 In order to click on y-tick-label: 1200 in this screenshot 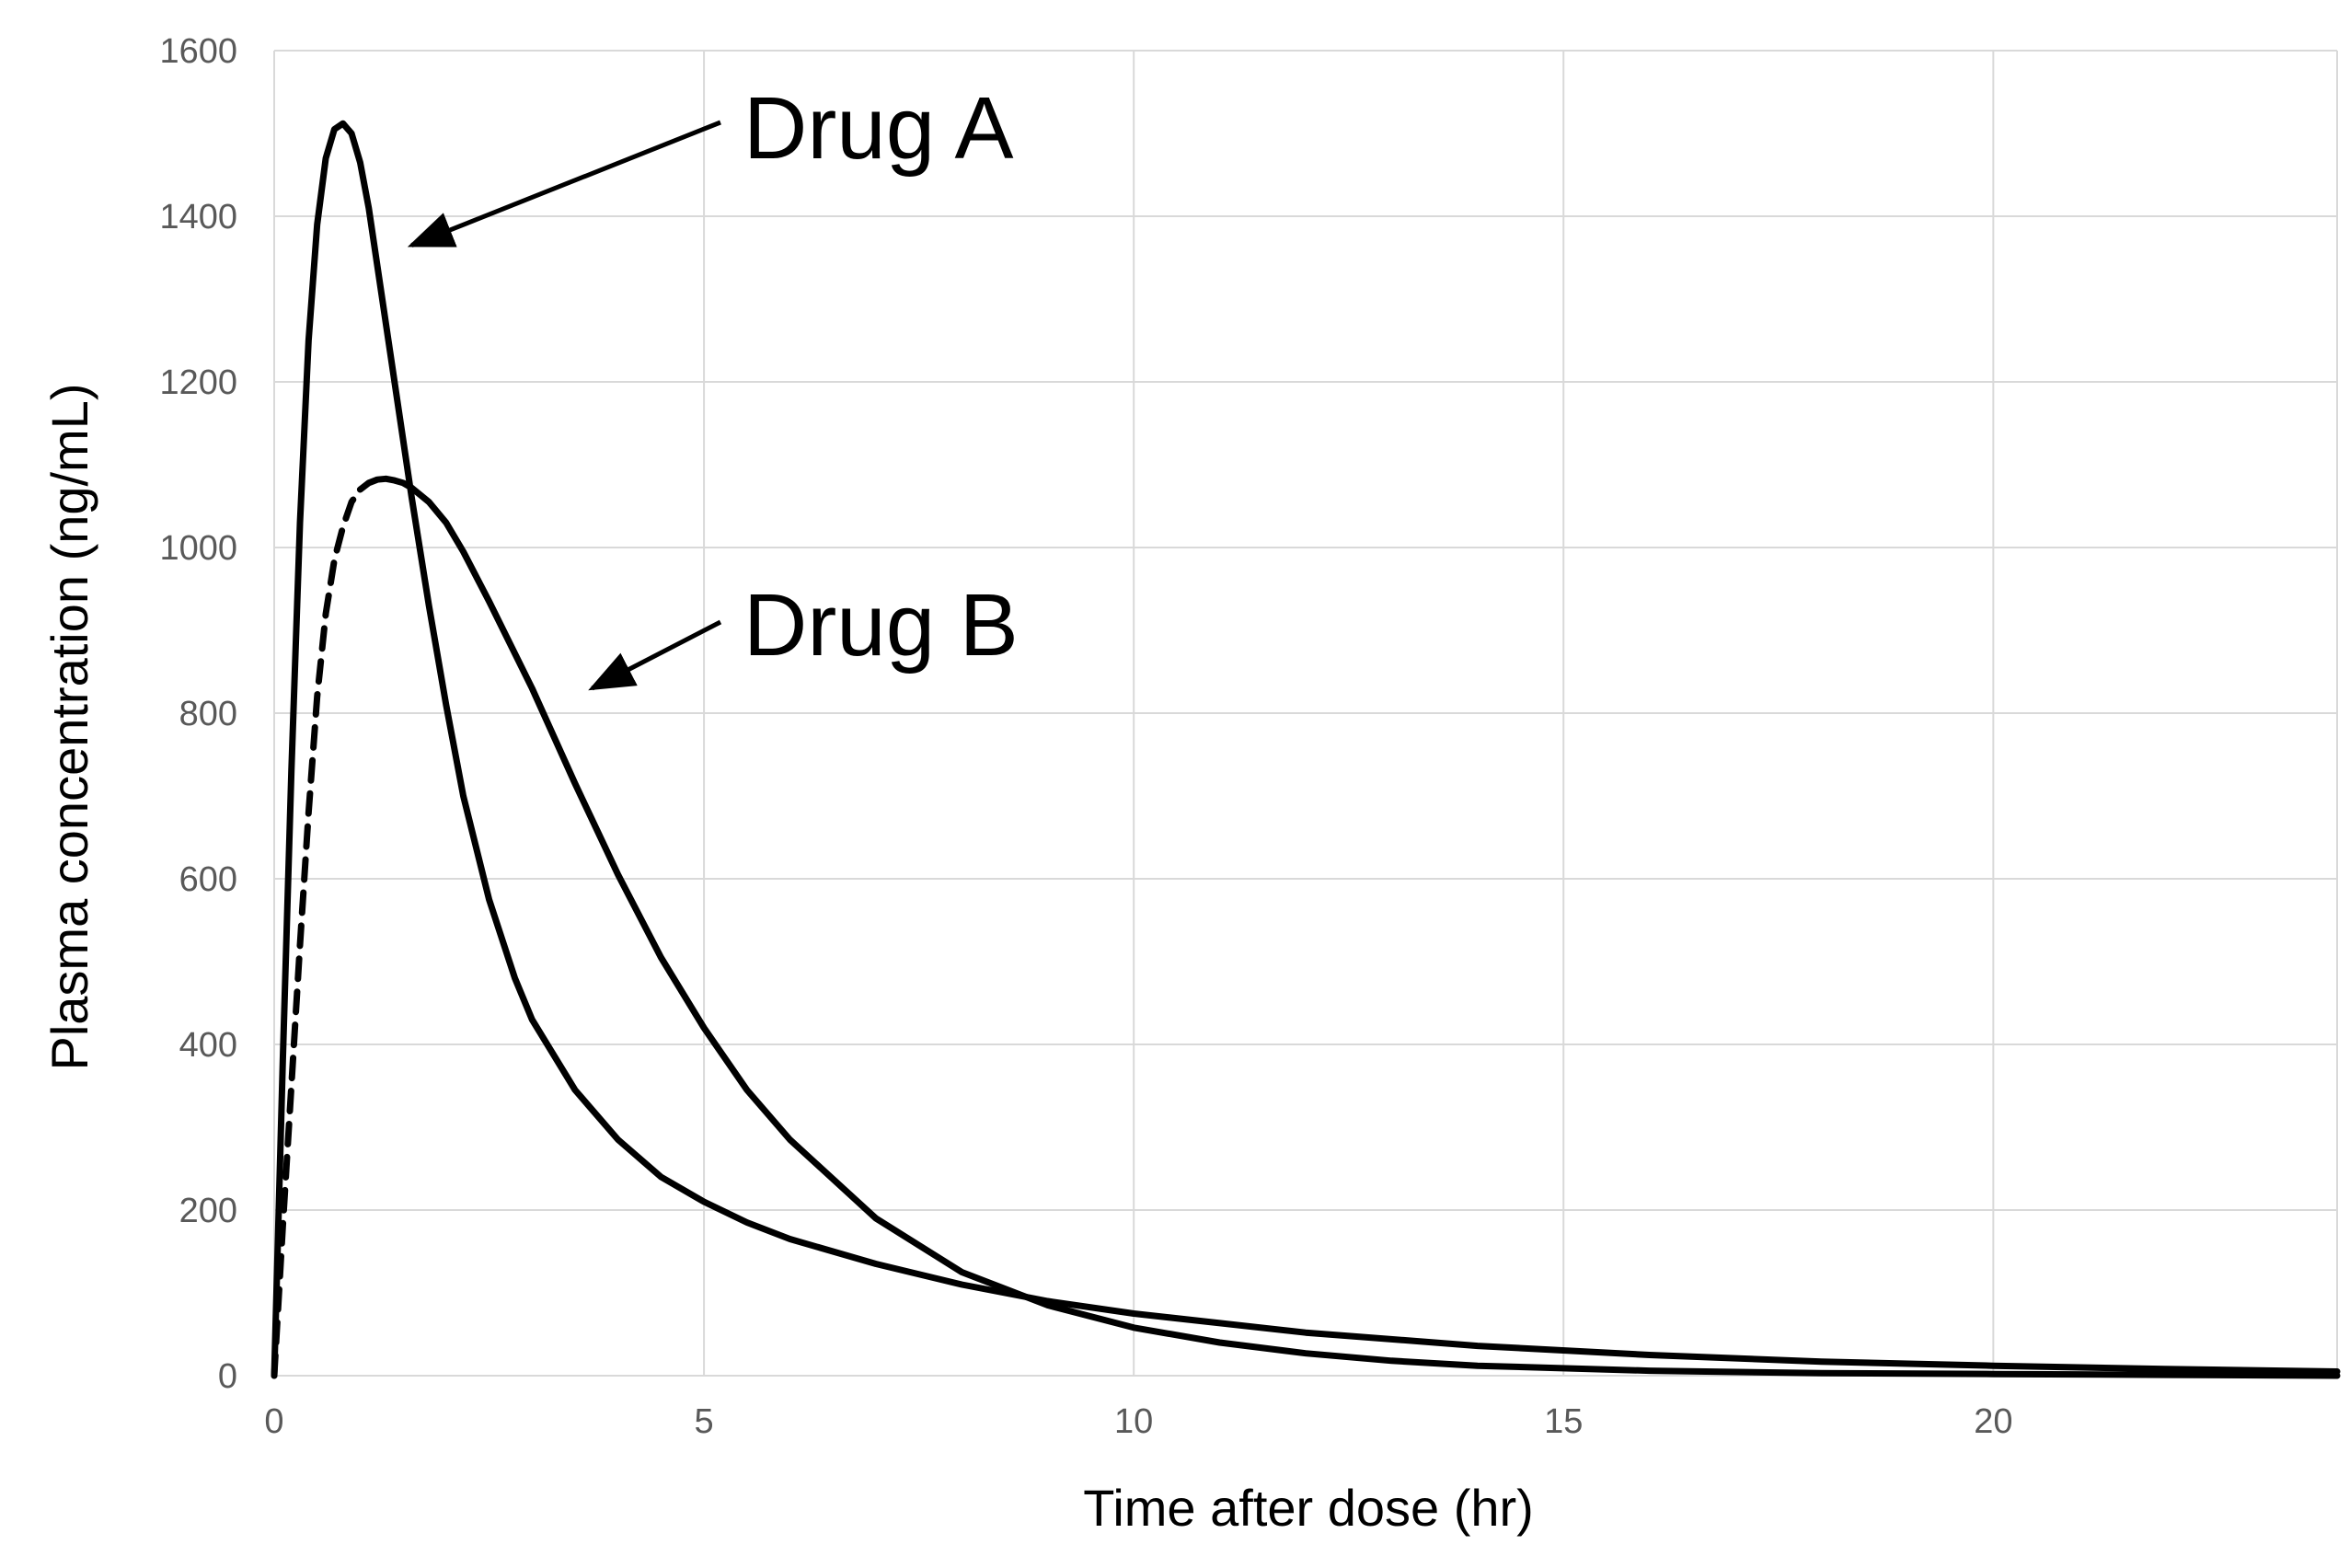, I will do `click(198, 382)`.